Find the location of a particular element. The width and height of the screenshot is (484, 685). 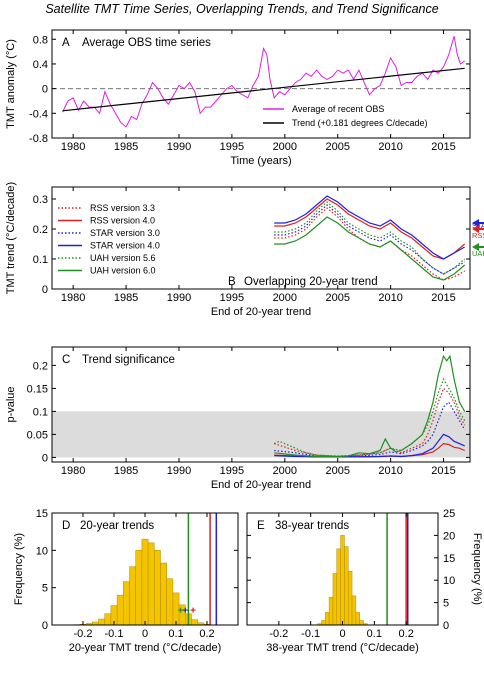

legend-entry: STAR version 3.0 is located at coordinates (125, 233).